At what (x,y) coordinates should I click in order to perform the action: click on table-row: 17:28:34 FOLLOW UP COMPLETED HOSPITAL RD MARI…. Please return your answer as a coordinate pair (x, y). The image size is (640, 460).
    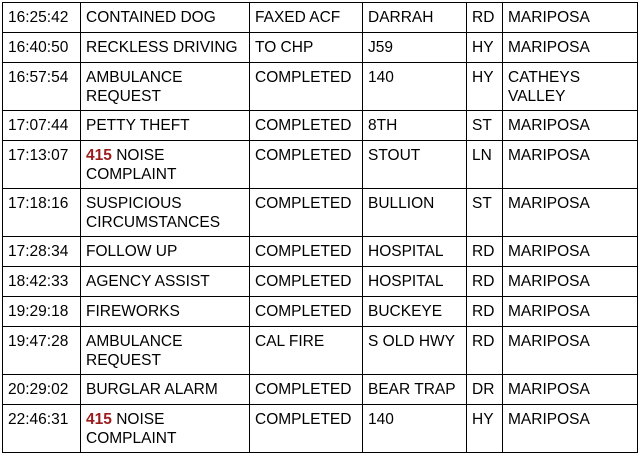
    Looking at the image, I should click on (320, 251).